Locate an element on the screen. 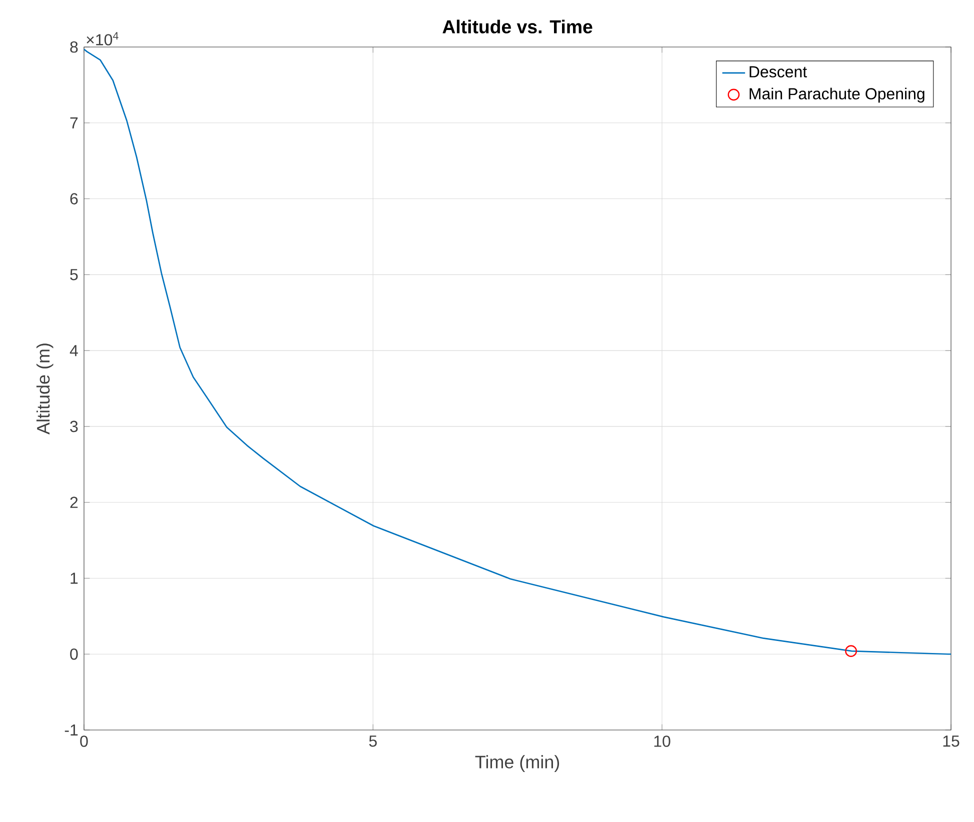 This screenshot has width=974, height=822. y-tick-label: -1 is located at coordinates (71, 730).